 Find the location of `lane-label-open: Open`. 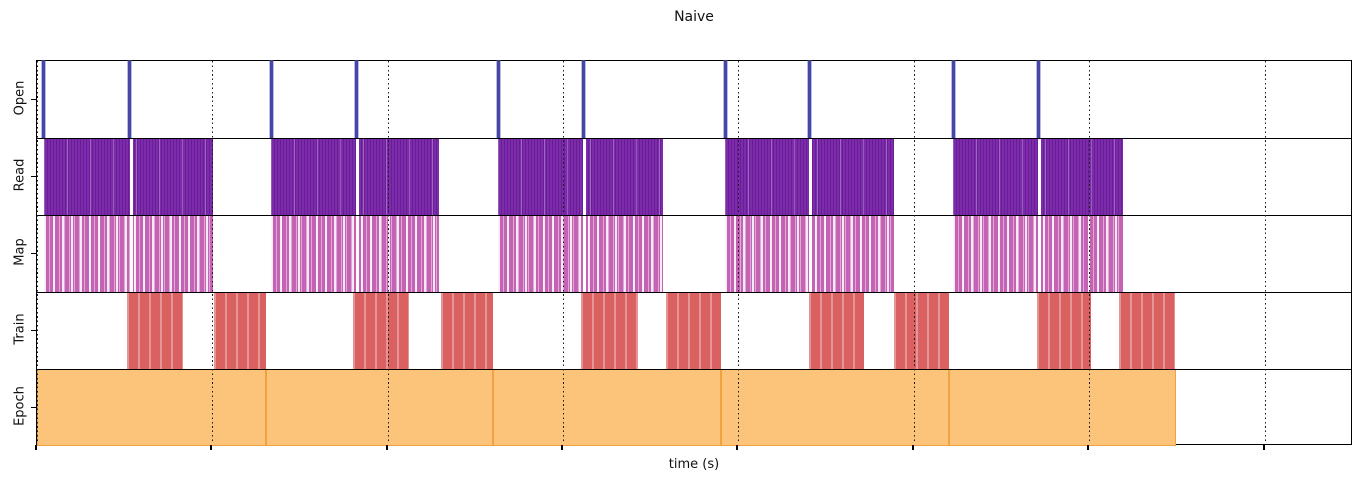

lane-label-open: Open is located at coordinates (20, 98).